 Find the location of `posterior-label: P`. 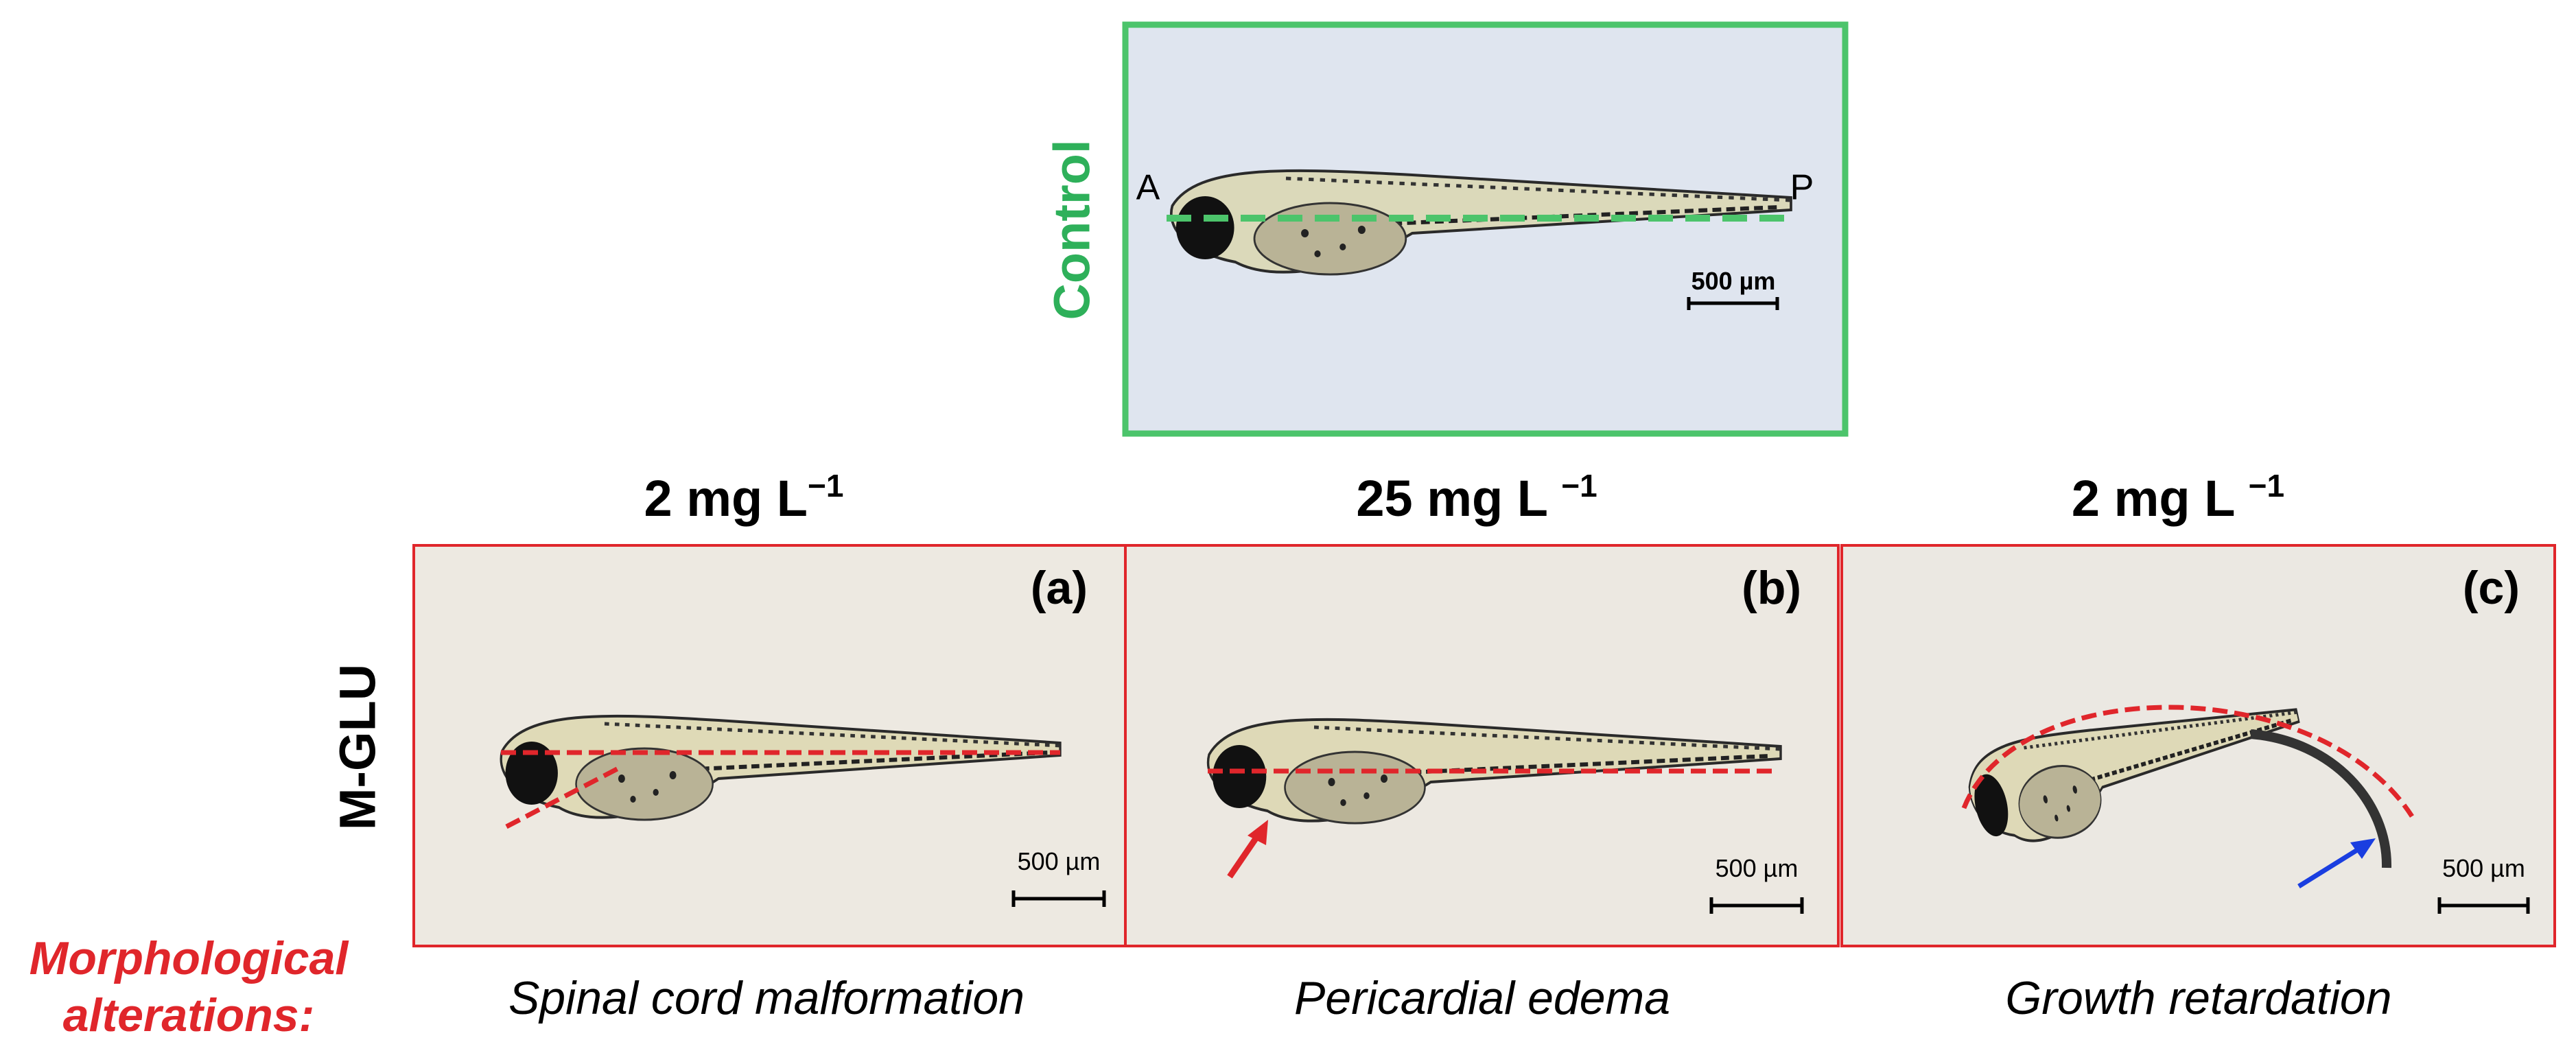

posterior-label: P is located at coordinates (1802, 188).